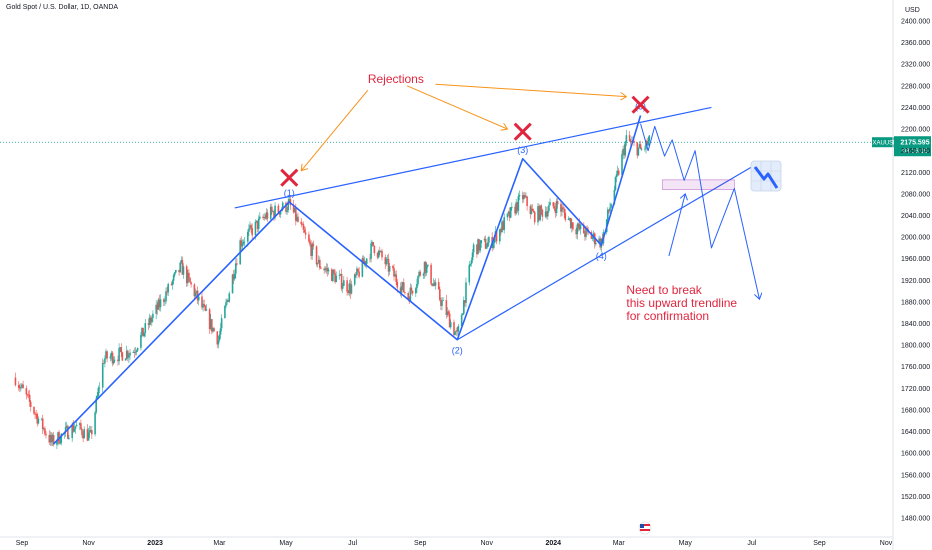  I want to click on y-tick-label: 2040.000, so click(915, 216).